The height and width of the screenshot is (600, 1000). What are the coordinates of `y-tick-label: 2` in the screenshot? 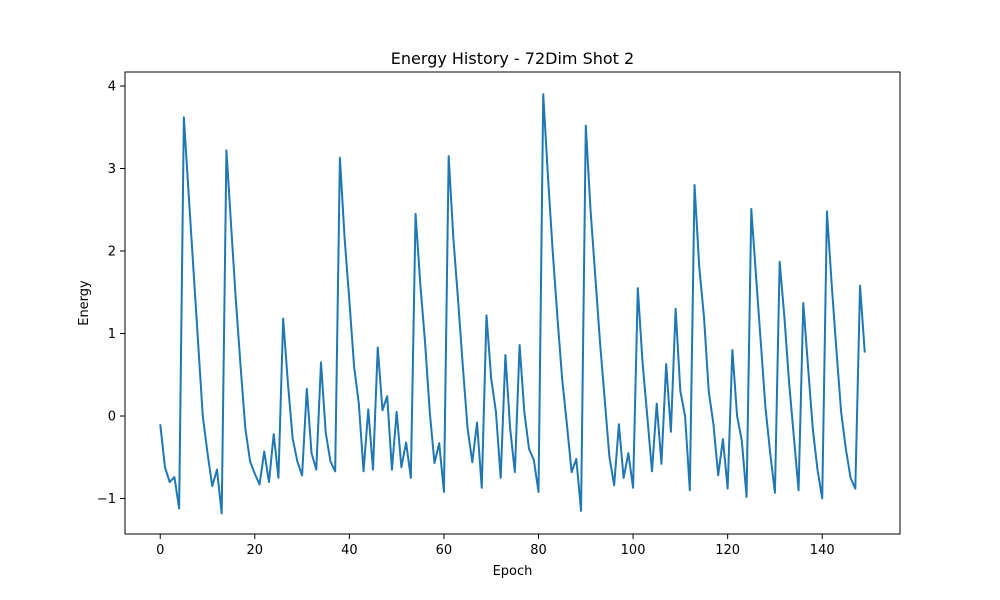 It's located at (112, 252).